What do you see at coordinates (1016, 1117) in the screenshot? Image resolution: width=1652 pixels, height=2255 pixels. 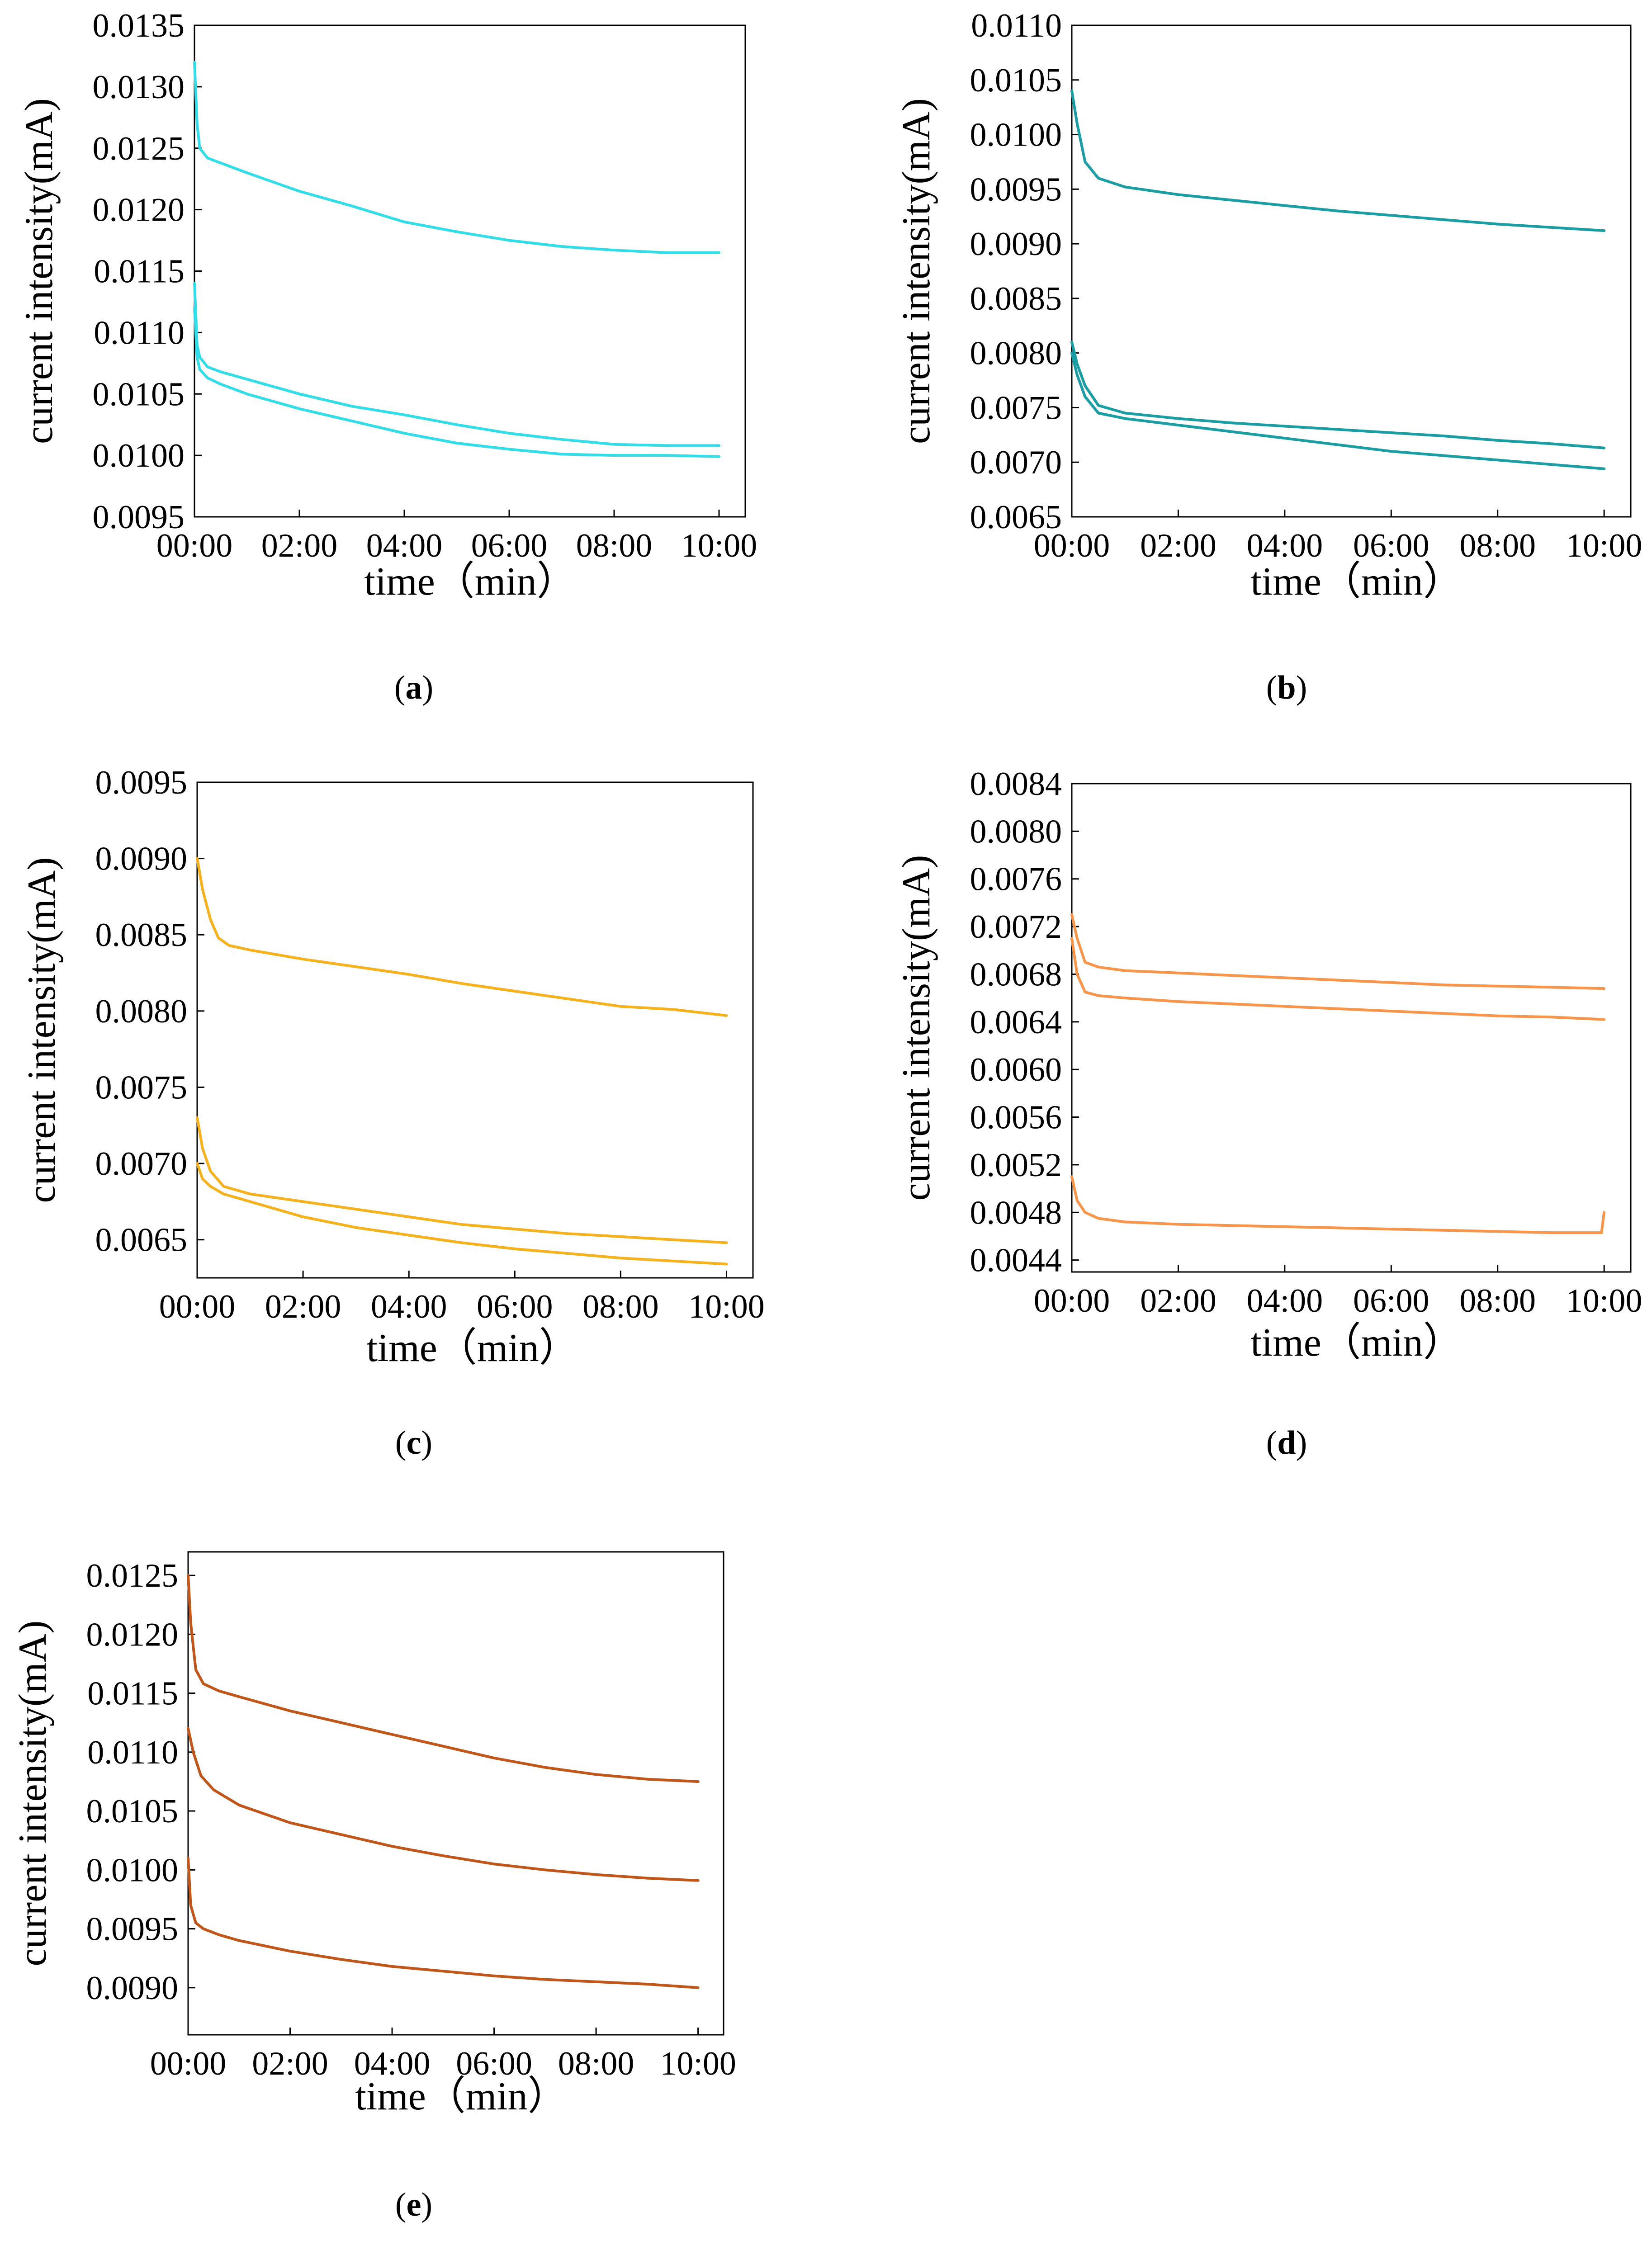 I see `y-tick-label: 0.0056` at bounding box center [1016, 1117].